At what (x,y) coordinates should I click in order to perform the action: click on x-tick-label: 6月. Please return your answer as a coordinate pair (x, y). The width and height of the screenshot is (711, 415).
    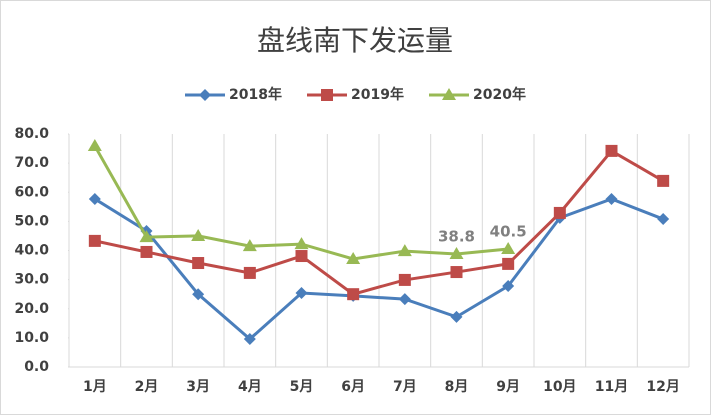
    Looking at the image, I should click on (353, 387).